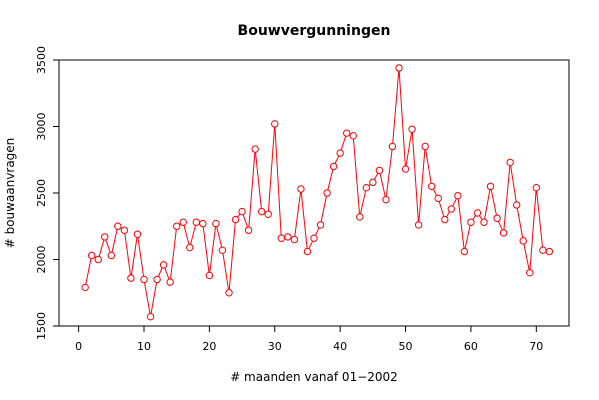  Describe the element at coordinates (41, 326) in the screenshot. I see `y-tick-label: 1500` at that location.